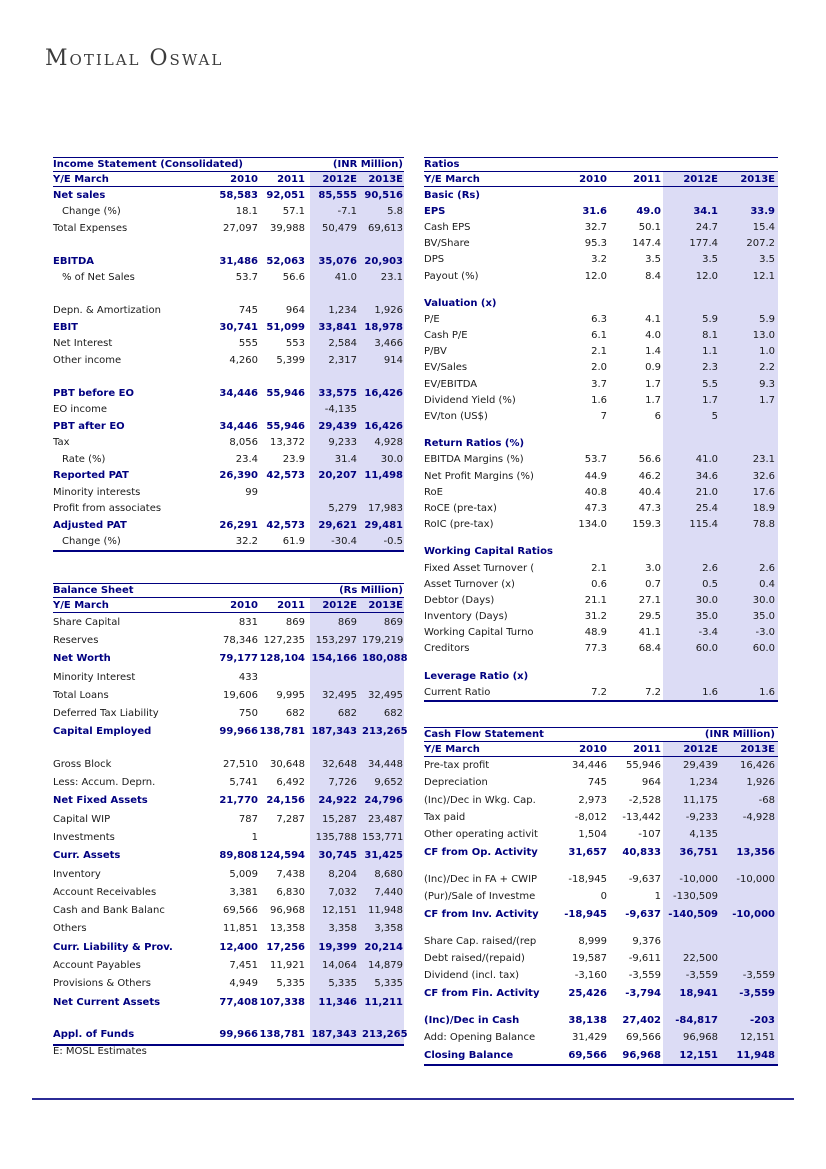 This screenshot has width=826, height=1169. I want to click on cell-value: 13.0, so click(763, 336).